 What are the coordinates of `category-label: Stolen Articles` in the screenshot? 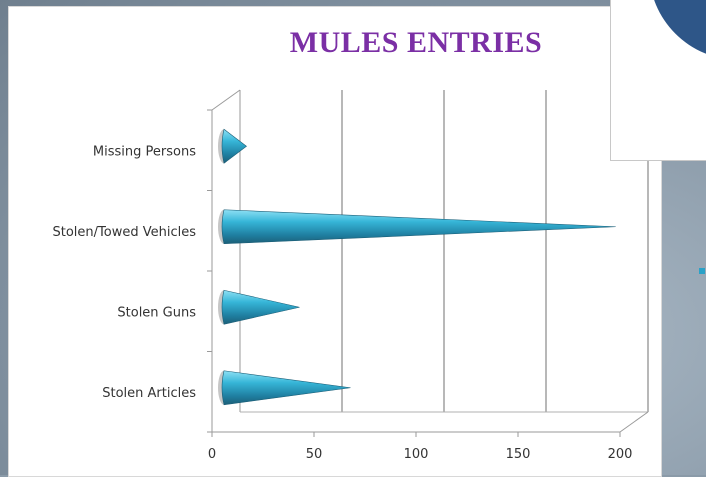 It's located at (149, 393).